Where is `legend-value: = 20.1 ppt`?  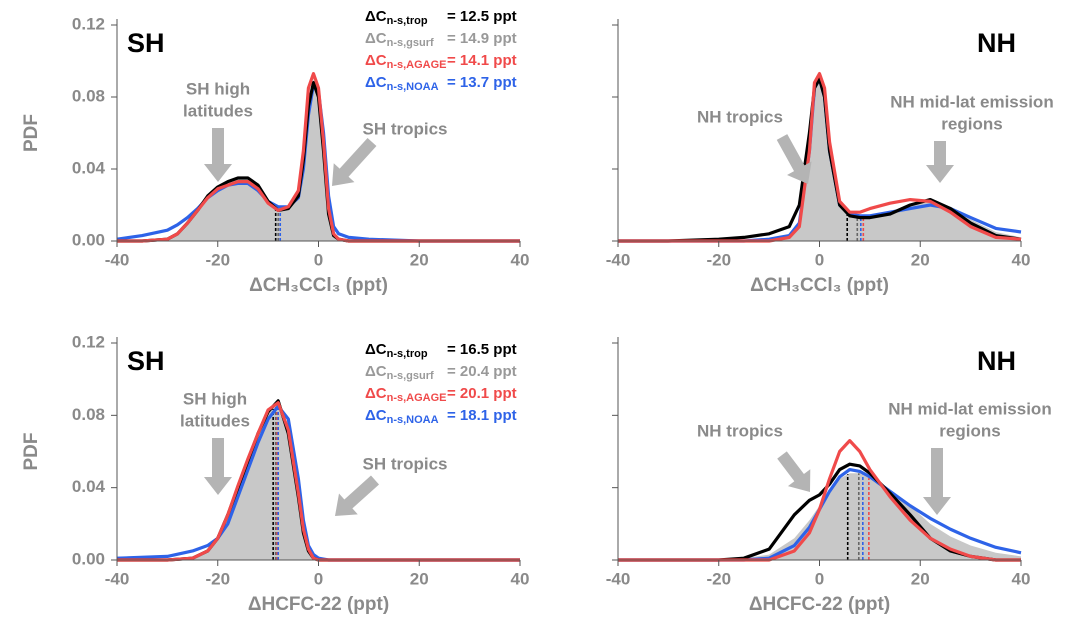
legend-value: = 20.1 ppt is located at coordinates (482, 393).